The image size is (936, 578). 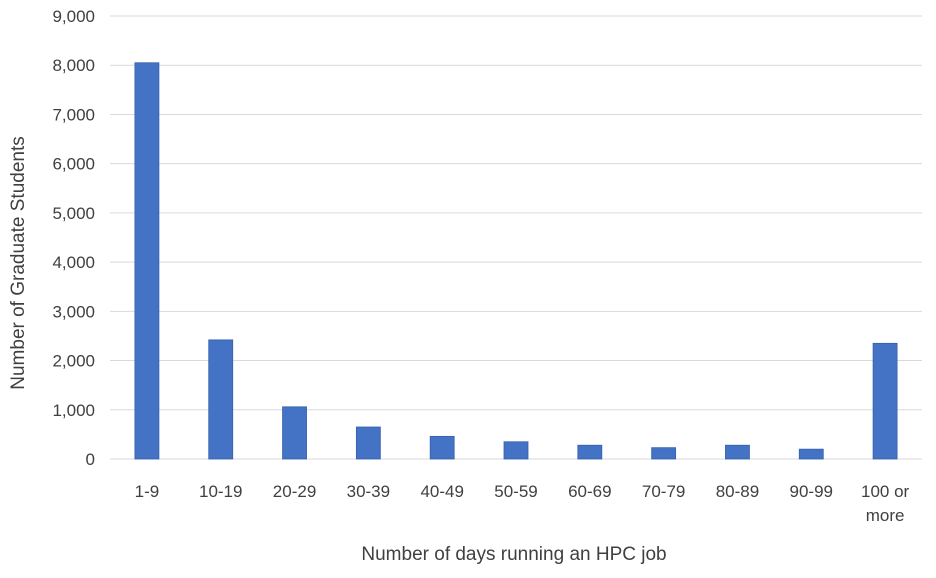 What do you see at coordinates (73, 311) in the screenshot?
I see `y-tick-label: 3,000` at bounding box center [73, 311].